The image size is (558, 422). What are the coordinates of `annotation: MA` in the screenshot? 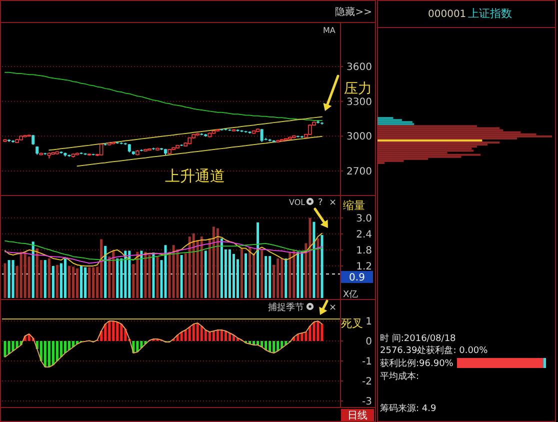 It's located at (329, 30).